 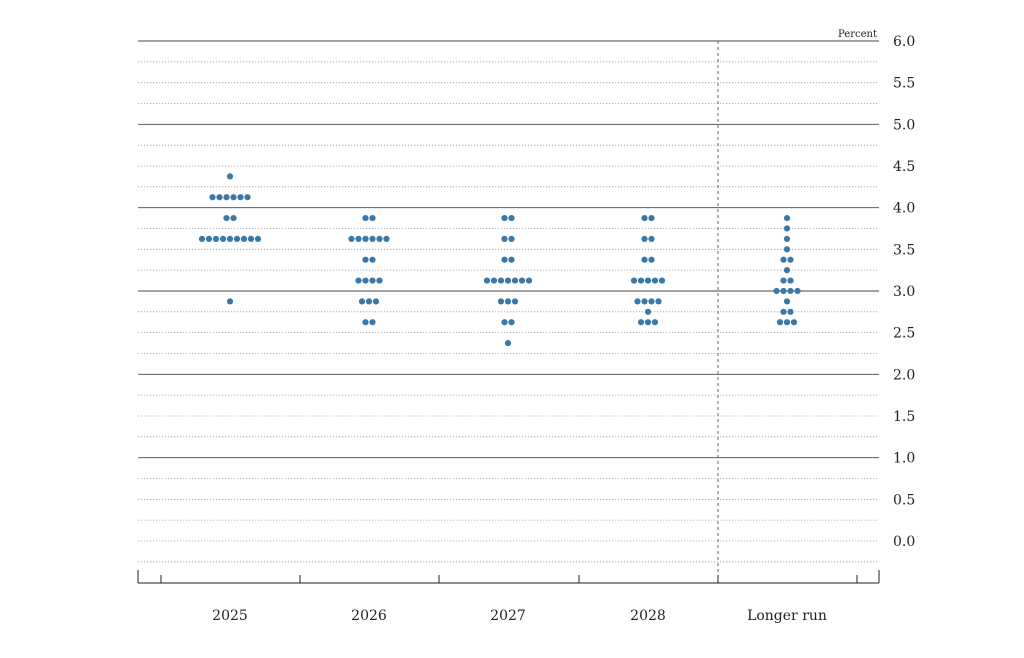 I want to click on y-tick-label: 3.0, so click(x=904, y=292).